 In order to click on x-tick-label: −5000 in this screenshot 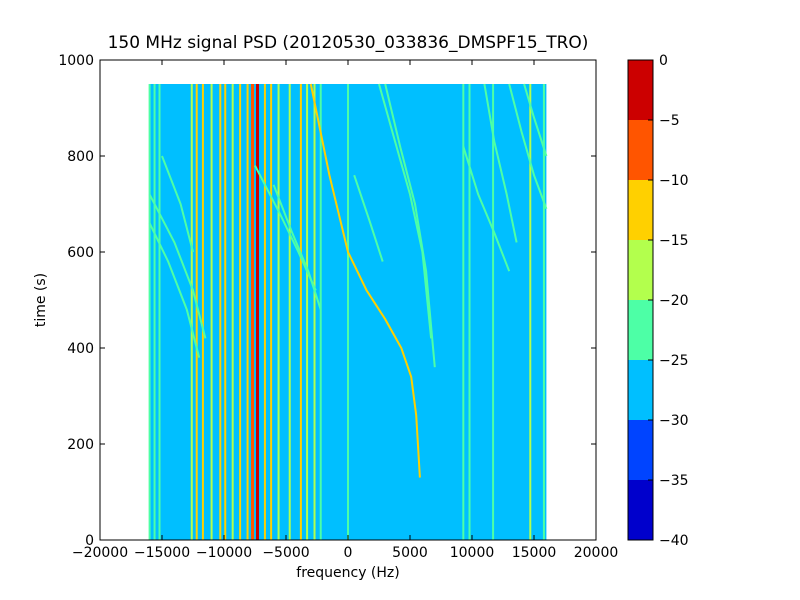, I will do `click(285, 553)`.